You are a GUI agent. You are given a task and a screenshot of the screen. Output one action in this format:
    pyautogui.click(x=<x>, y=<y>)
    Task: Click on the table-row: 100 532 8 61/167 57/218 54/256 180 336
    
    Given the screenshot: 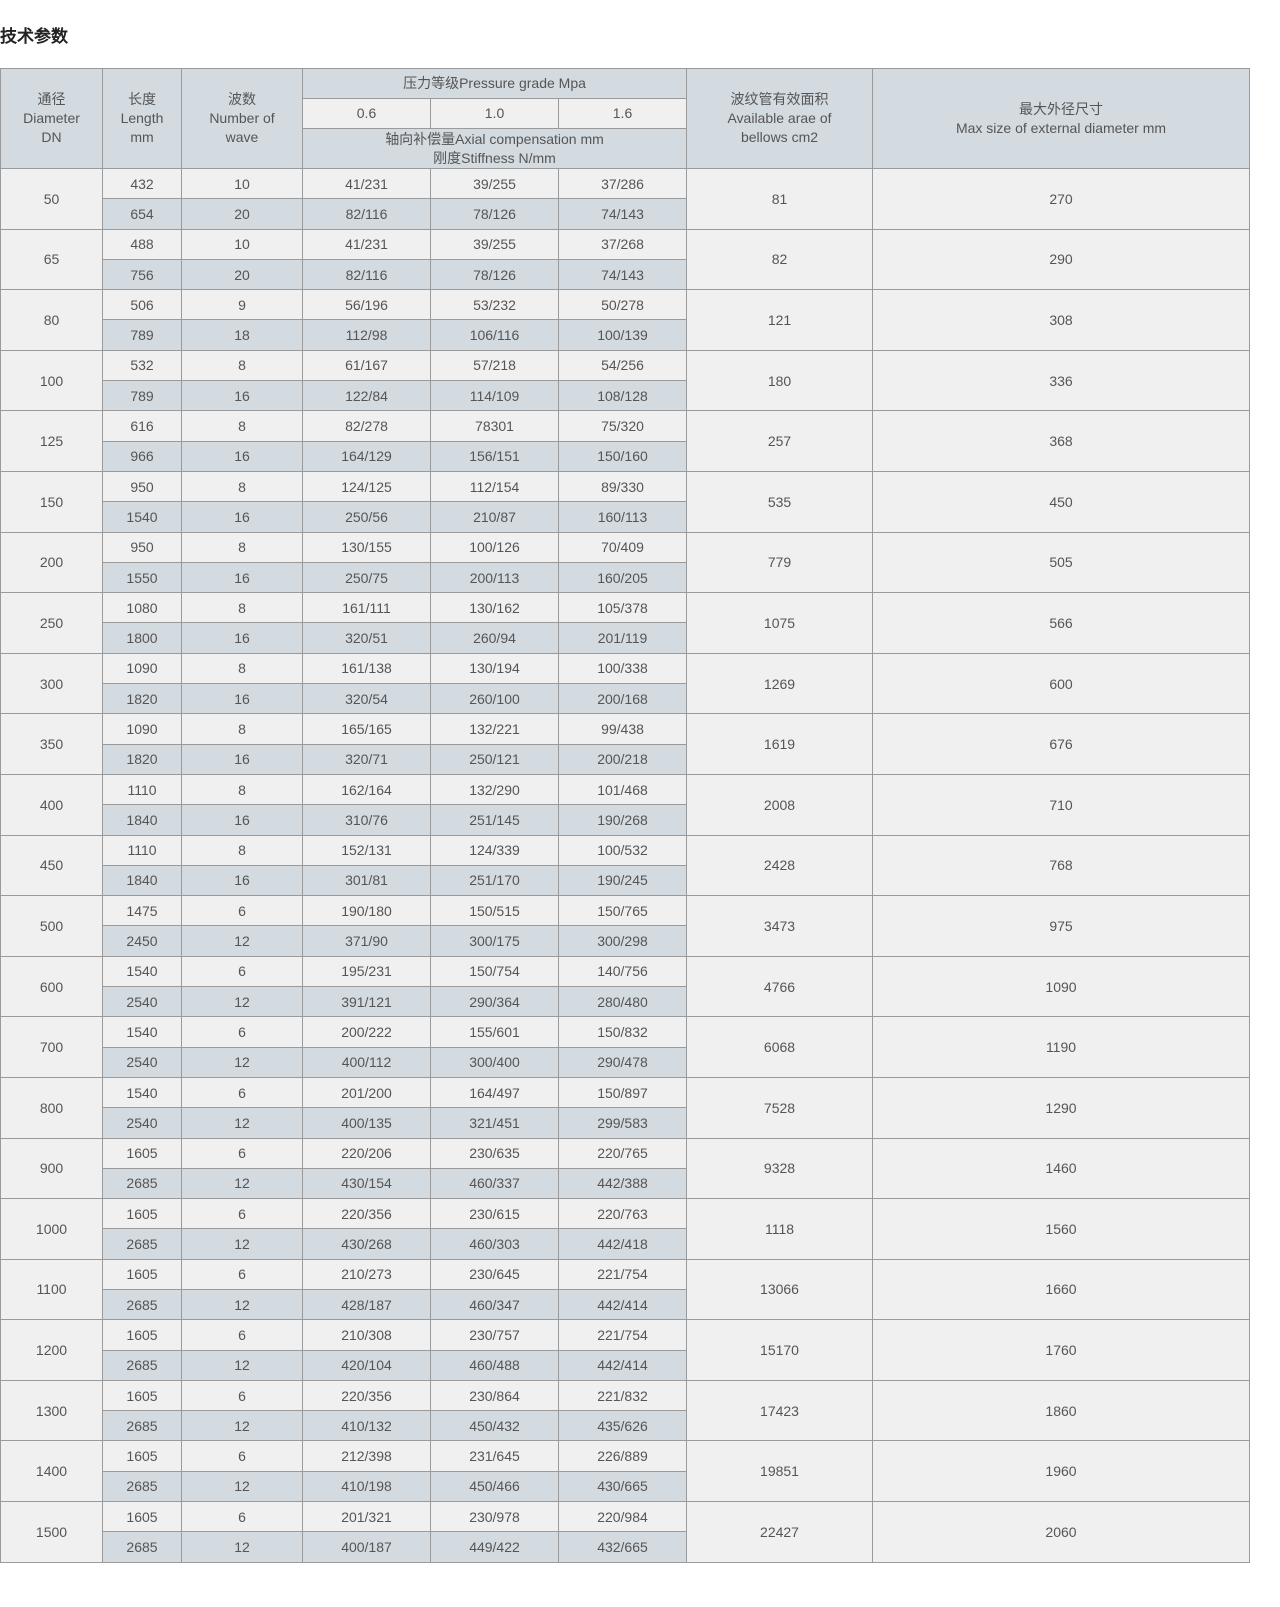 What is the action you would take?
    pyautogui.click(x=625, y=380)
    